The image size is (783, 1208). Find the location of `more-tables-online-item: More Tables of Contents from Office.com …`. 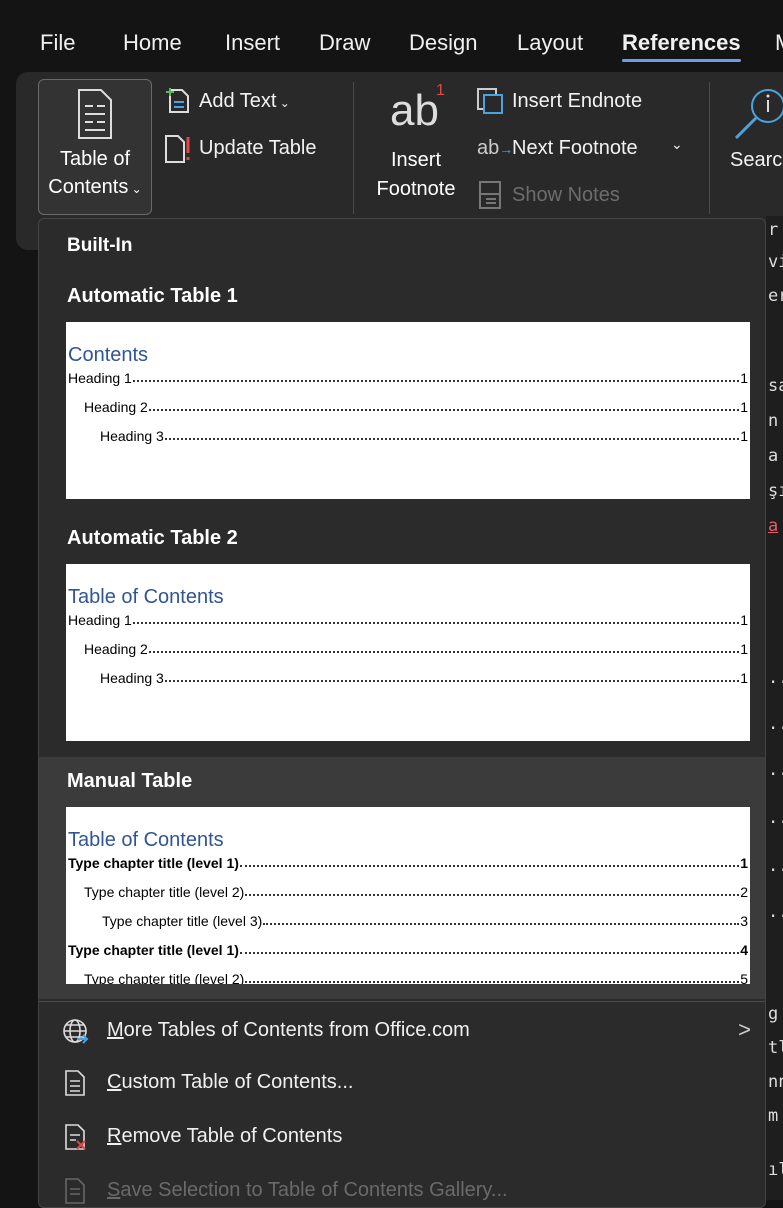

more-tables-online-item: More Tables of Contents from Office.com … is located at coordinates (402, 1032).